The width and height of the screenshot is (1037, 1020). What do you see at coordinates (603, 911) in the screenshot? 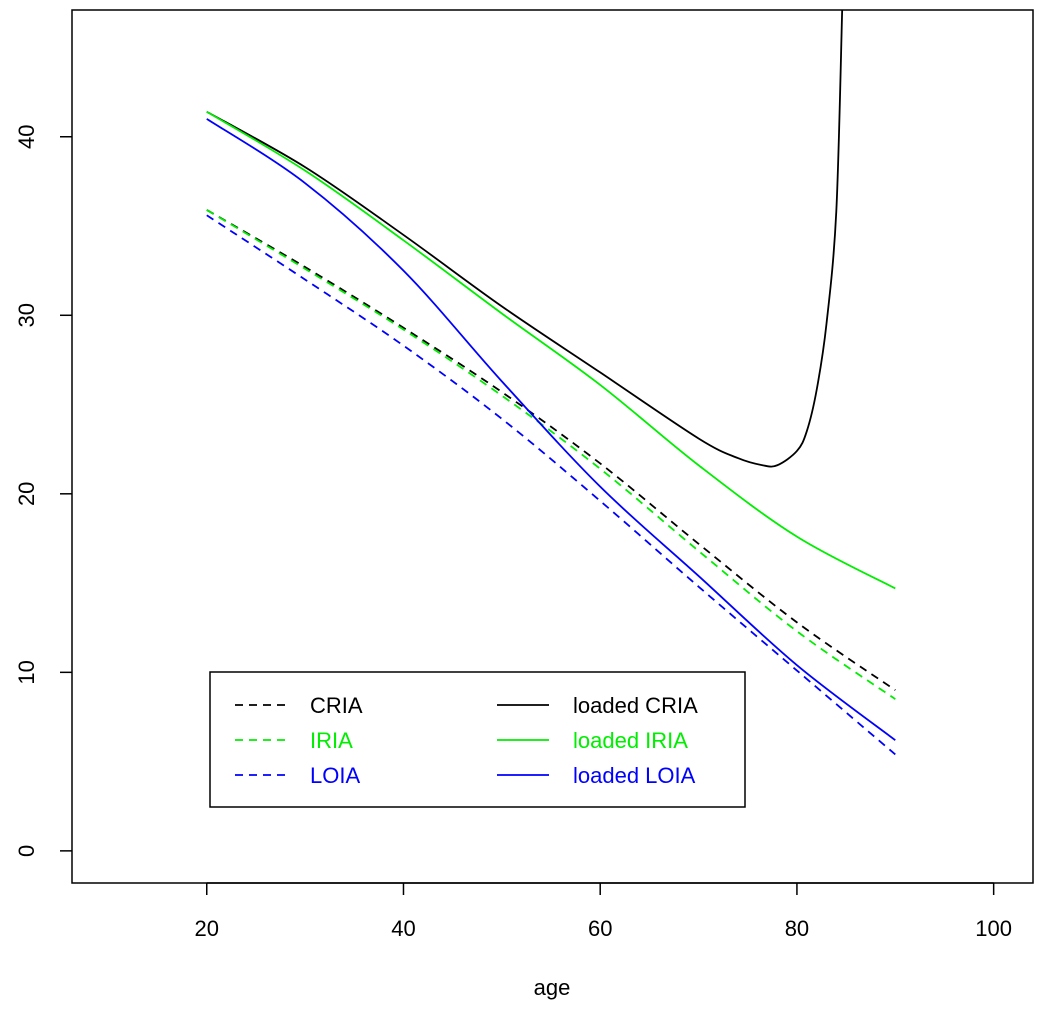
I see `x-axis: 20 40 60 80 100` at bounding box center [603, 911].